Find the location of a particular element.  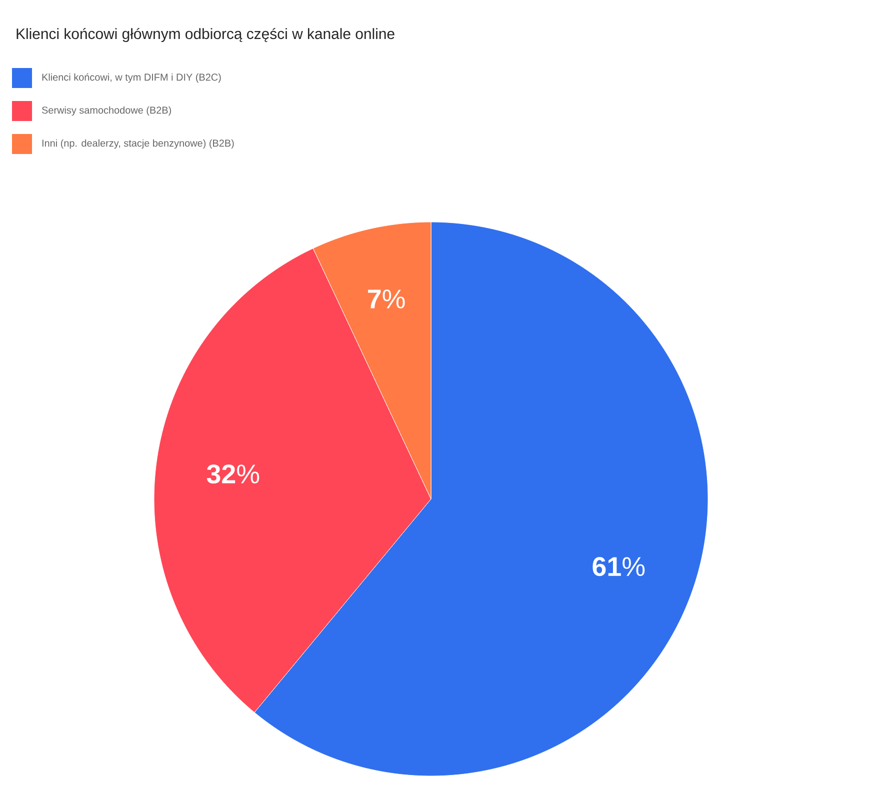

legend-label: Inni (np. dealerzy, stacje benzynowe) (B2B) is located at coordinates (138, 144).